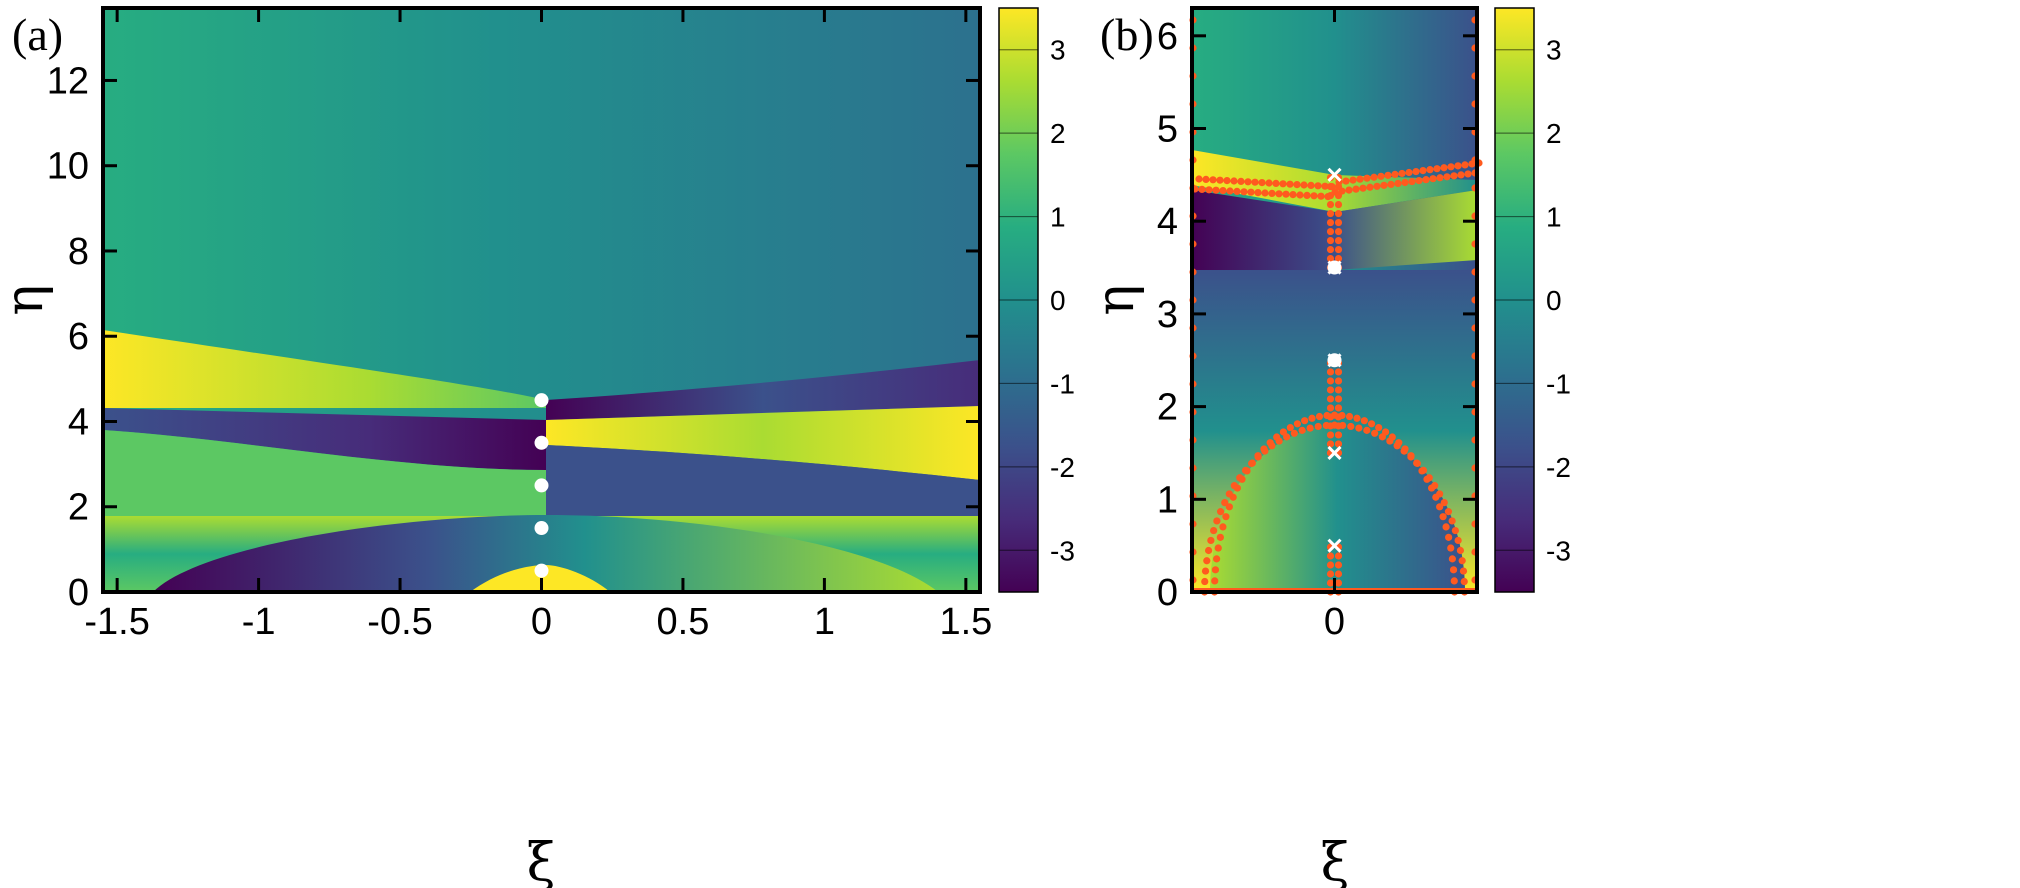 The image size is (2020, 888). What do you see at coordinates (1334, 300) in the screenshot?
I see `heatmap-b` at bounding box center [1334, 300].